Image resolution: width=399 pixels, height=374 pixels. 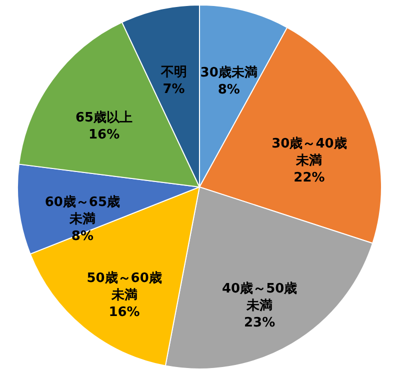 What do you see at coordinates (124, 286) in the screenshot?
I see `slice-label: 50歳～60歳未満` at bounding box center [124, 286].